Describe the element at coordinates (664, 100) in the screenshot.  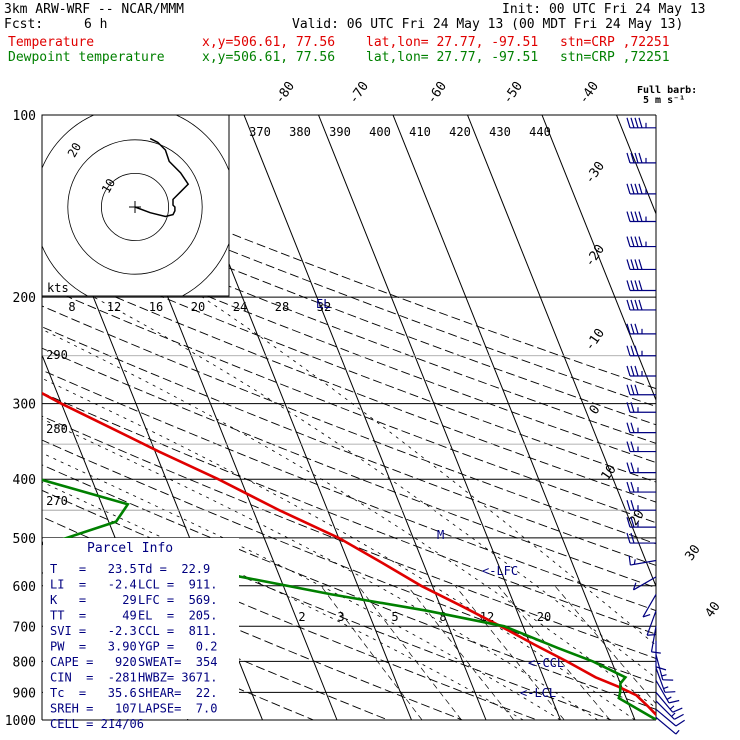
I see `barb-label-line2: 5 m s⁻¹` at that location.